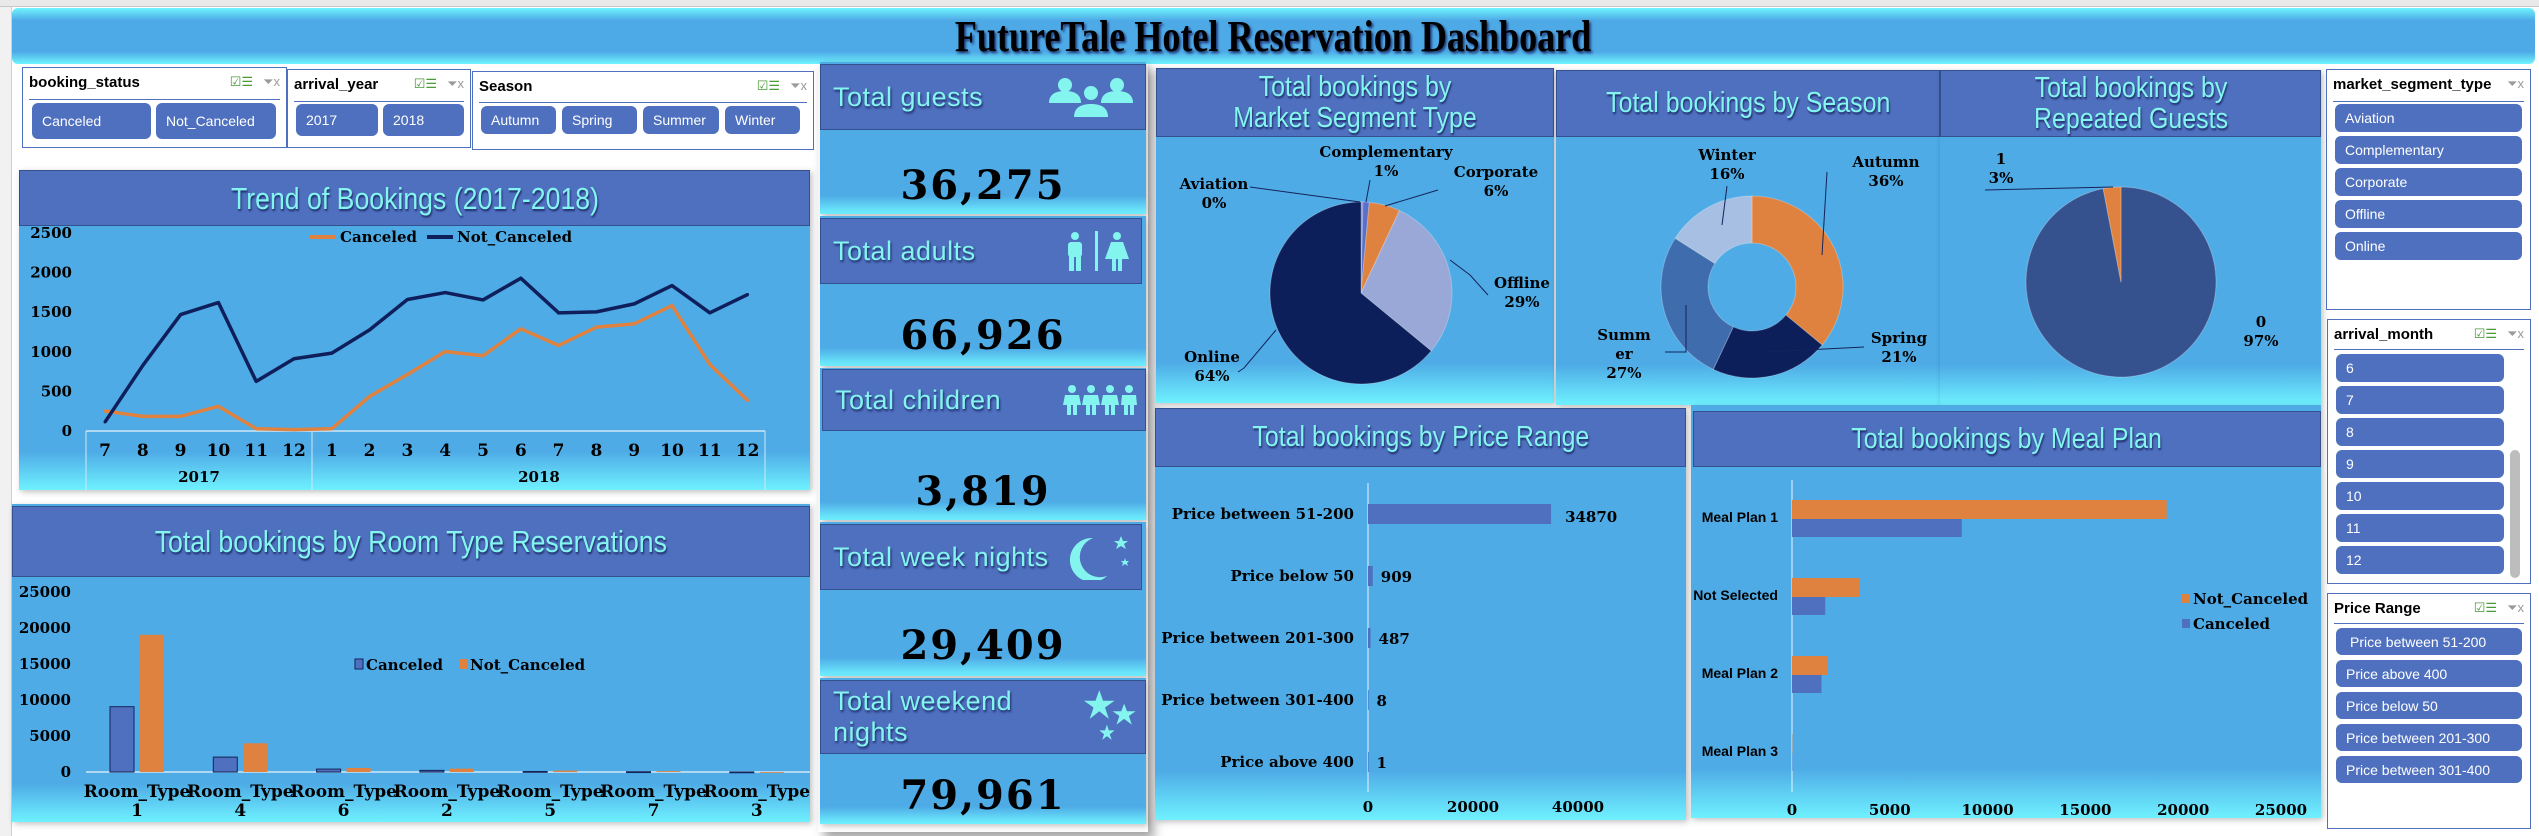 This screenshot has width=2539, height=836. Describe the element at coordinates (599, 120) in the screenshot. I see `slicer-item-spring: Spring` at that location.